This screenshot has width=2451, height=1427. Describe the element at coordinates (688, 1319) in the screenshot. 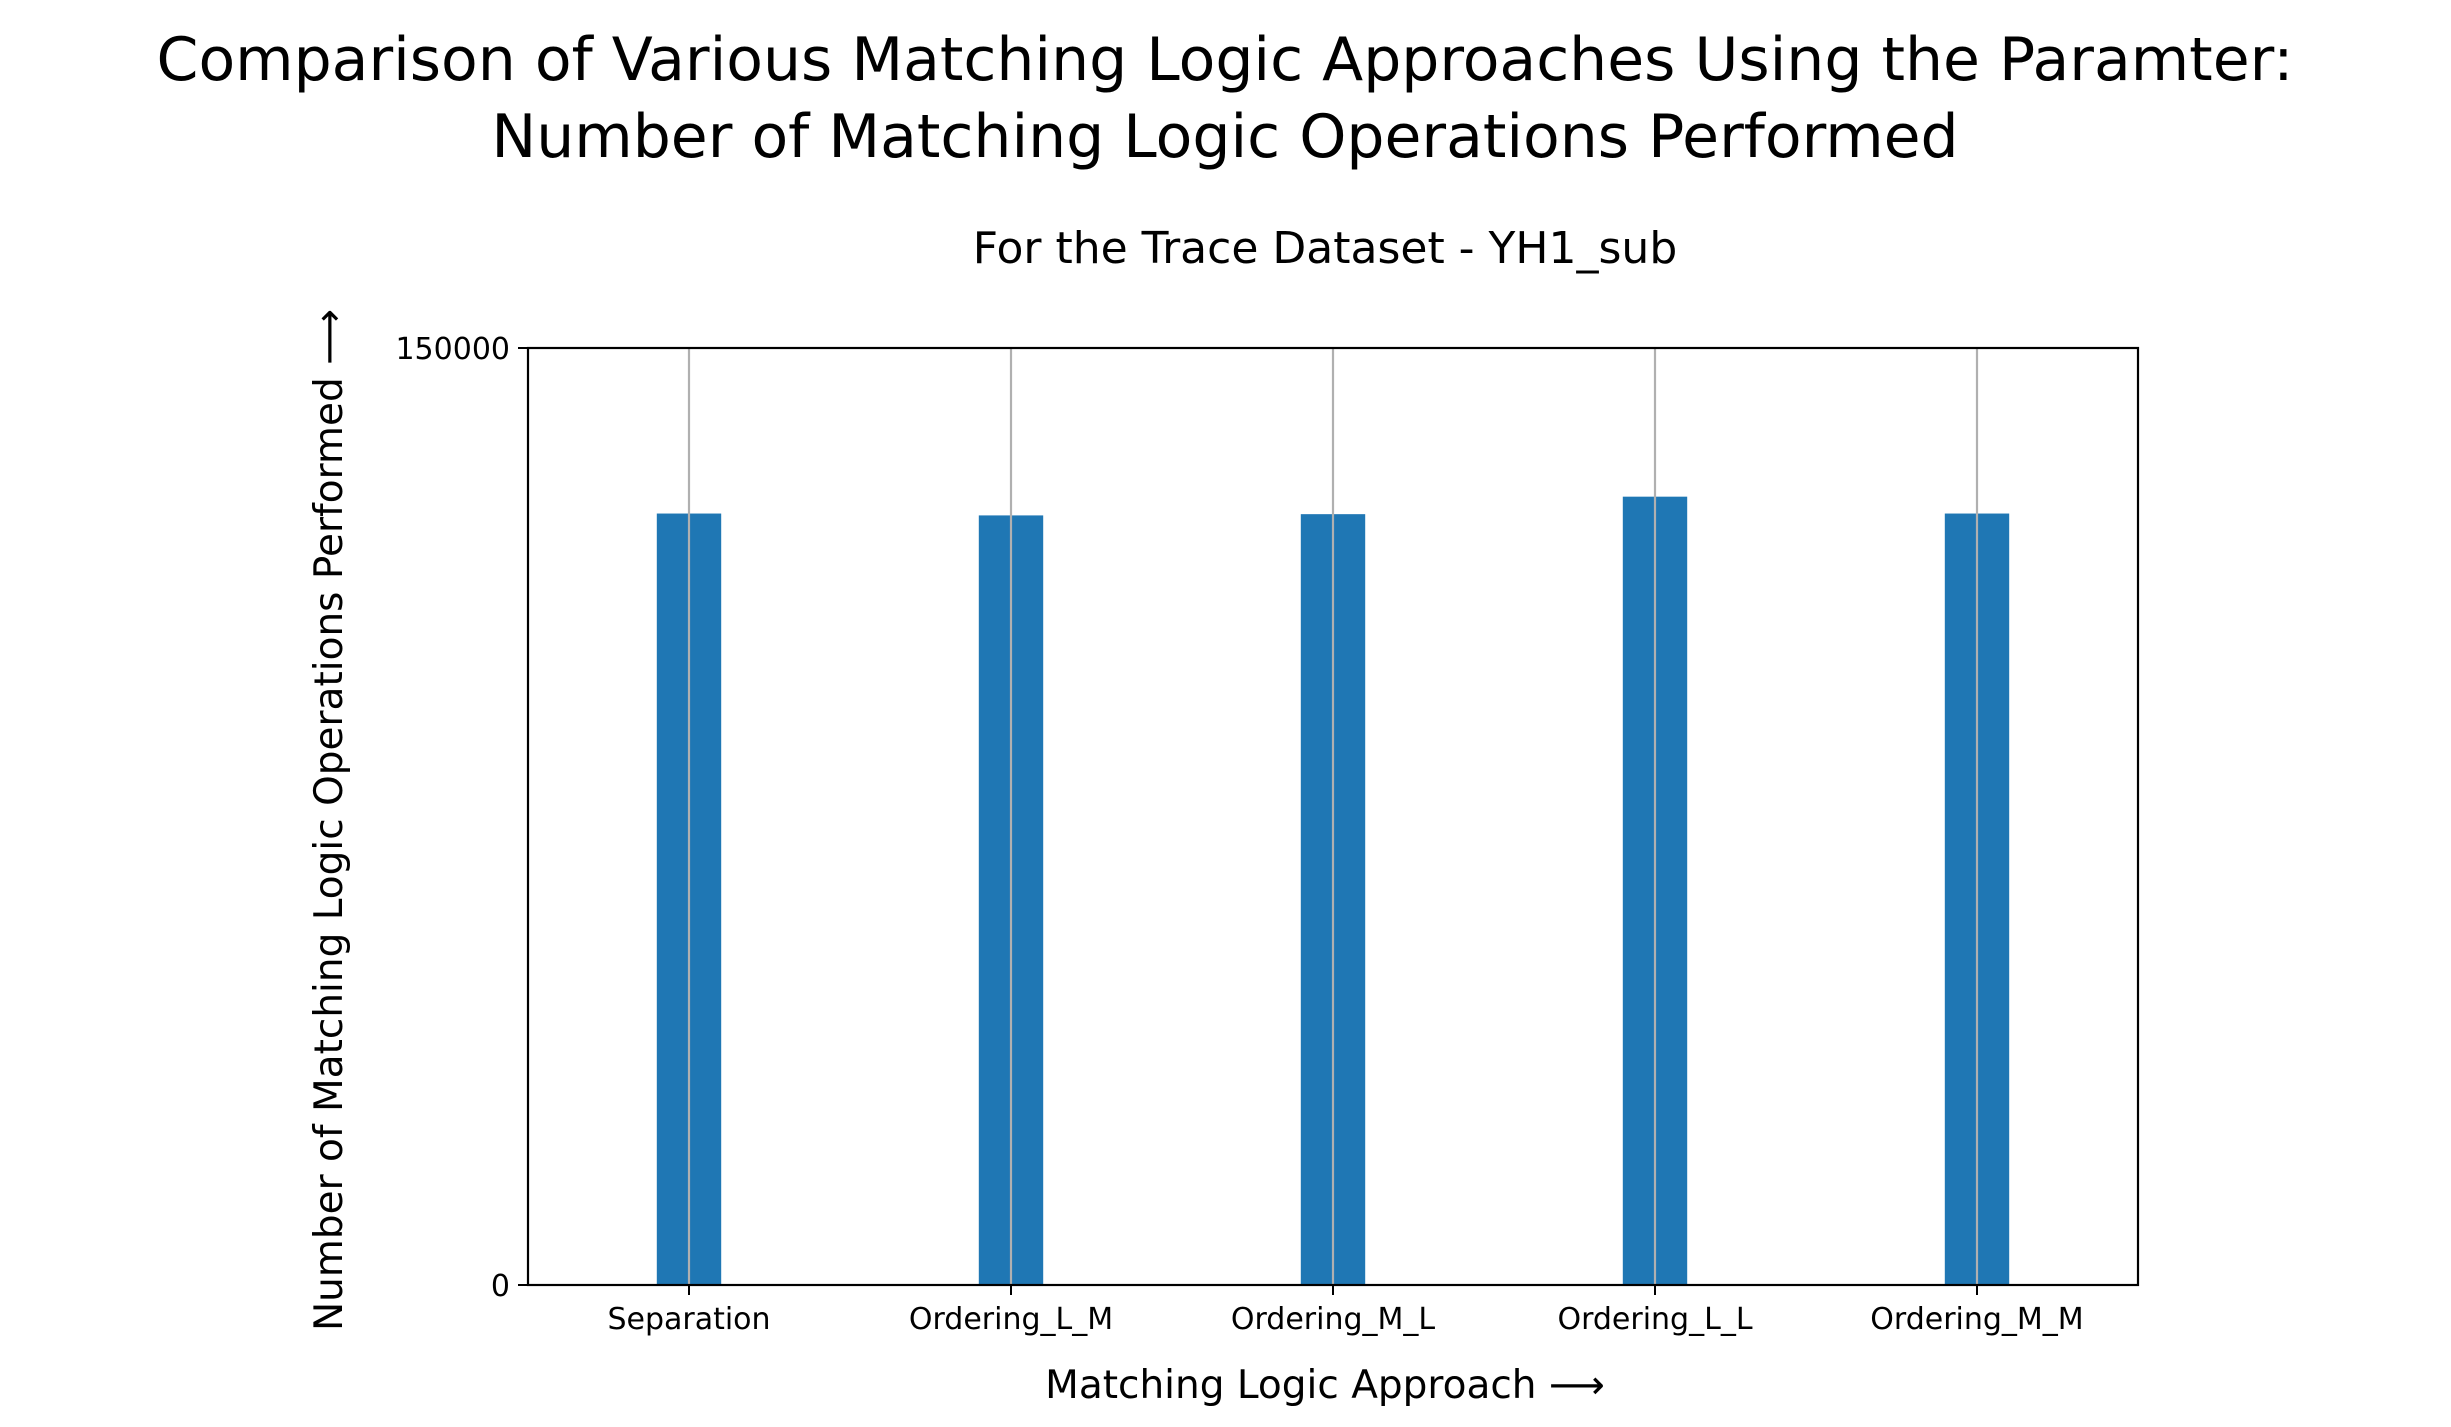

I see `x-tick-label-1: Separation` at that location.